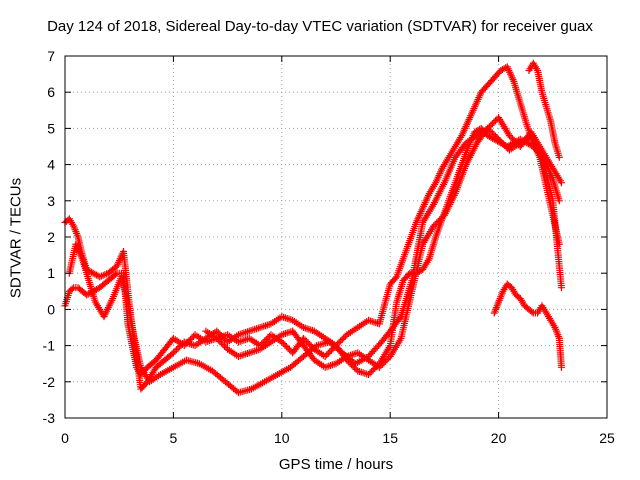  What do you see at coordinates (51, 128) in the screenshot?
I see `y-tick-label: 5` at bounding box center [51, 128].